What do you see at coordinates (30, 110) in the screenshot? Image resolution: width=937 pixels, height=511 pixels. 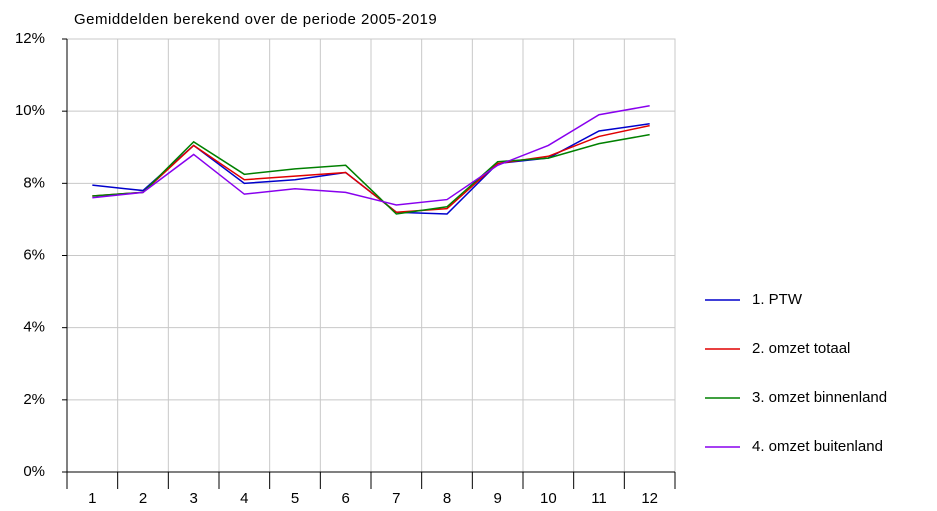 I see `y-tick-label: 10%` at bounding box center [30, 110].